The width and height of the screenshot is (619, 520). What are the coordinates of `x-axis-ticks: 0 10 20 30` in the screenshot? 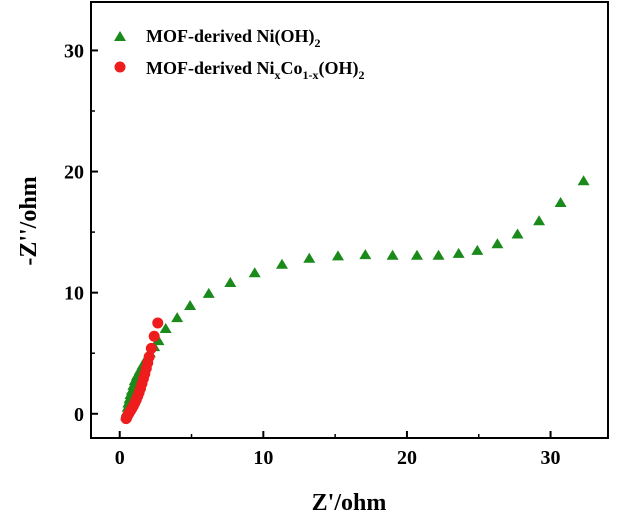 It's located at (338, 450).